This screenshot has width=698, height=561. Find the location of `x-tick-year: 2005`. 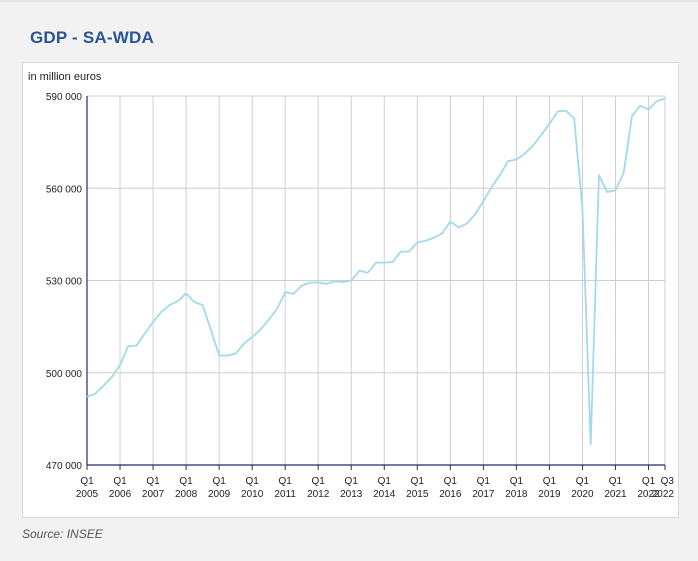

x-tick-year: 2005 is located at coordinates (87, 494).